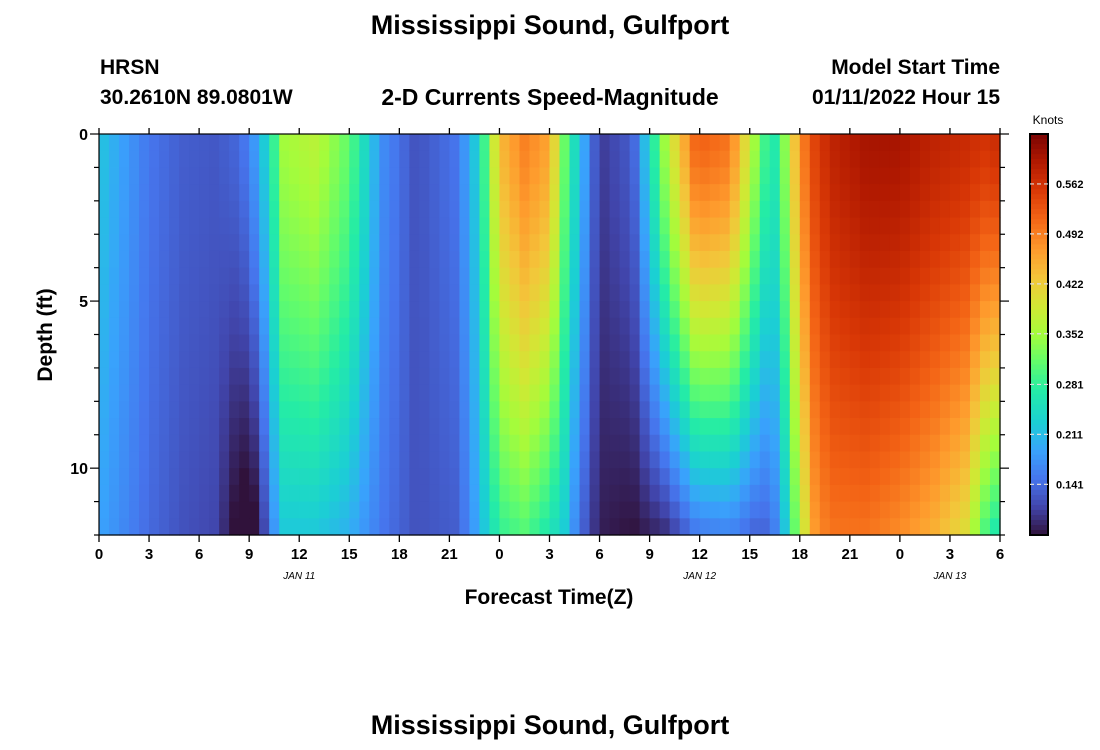  I want to click on station-coordinates: 30.2610N 89.0801W, so click(196, 97).